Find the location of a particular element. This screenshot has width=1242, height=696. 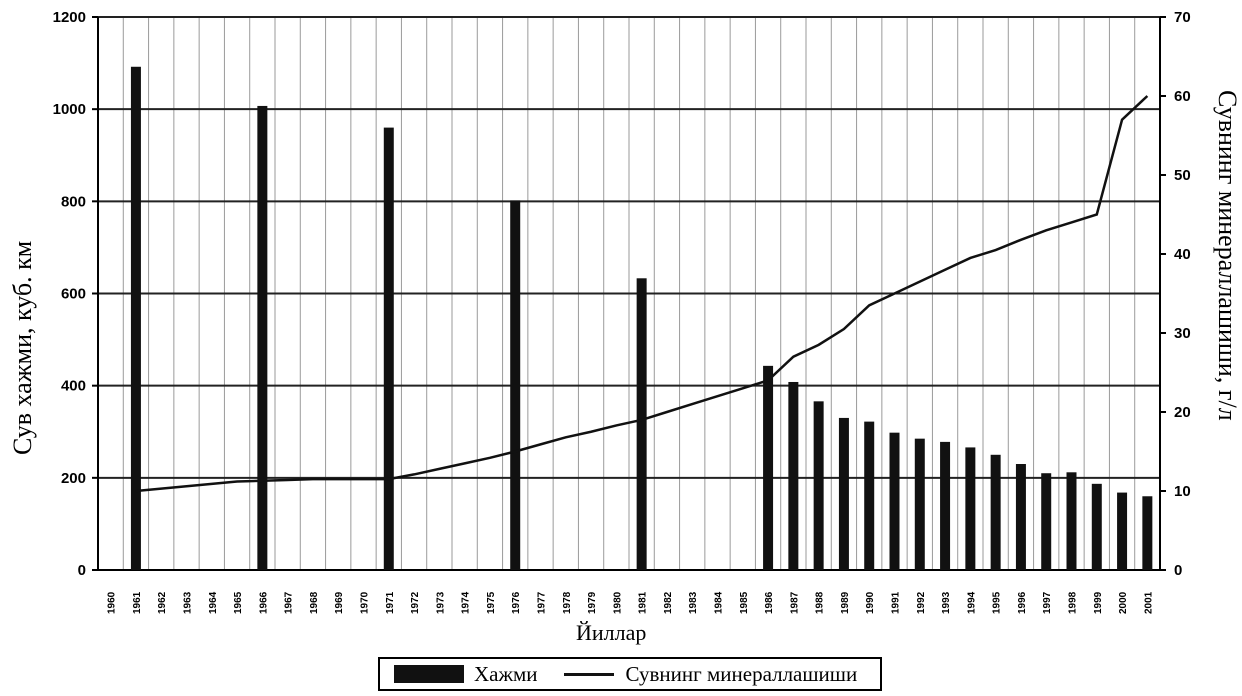

x-tick-label: 1995 is located at coordinates (997, 602).